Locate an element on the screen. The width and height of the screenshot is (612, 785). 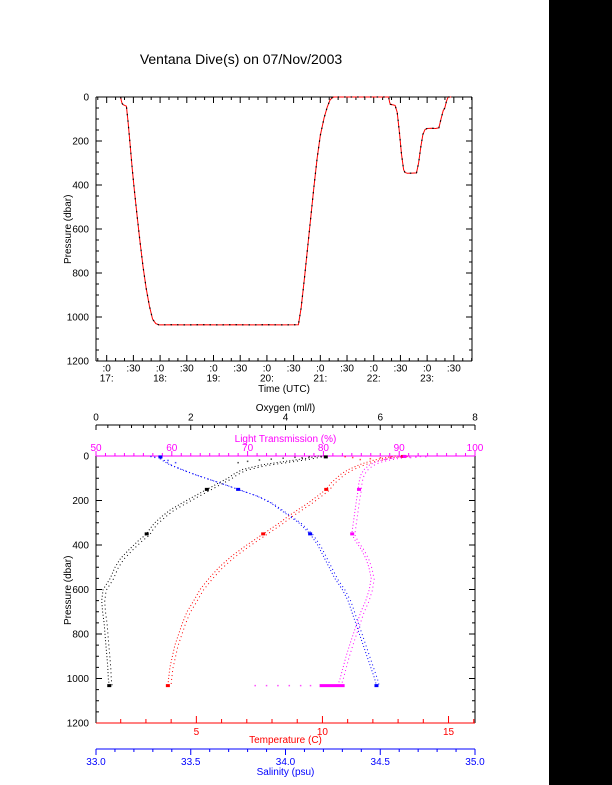
pressure-tick-label: 1200 is located at coordinates (78, 724).